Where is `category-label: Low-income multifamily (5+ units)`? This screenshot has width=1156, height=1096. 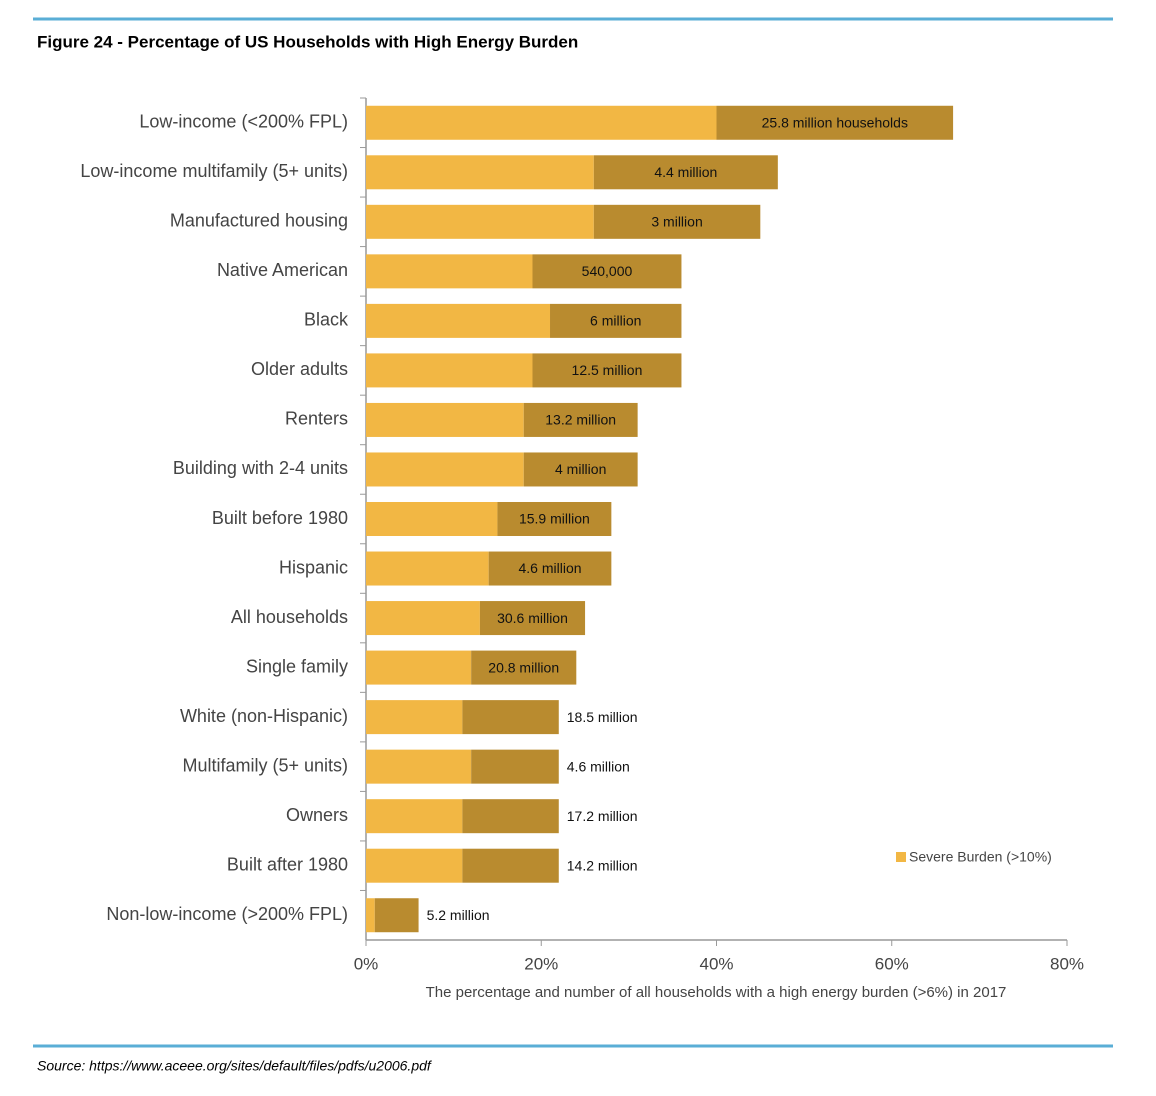
category-label: Low-income multifamily (5+ units) is located at coordinates (214, 171).